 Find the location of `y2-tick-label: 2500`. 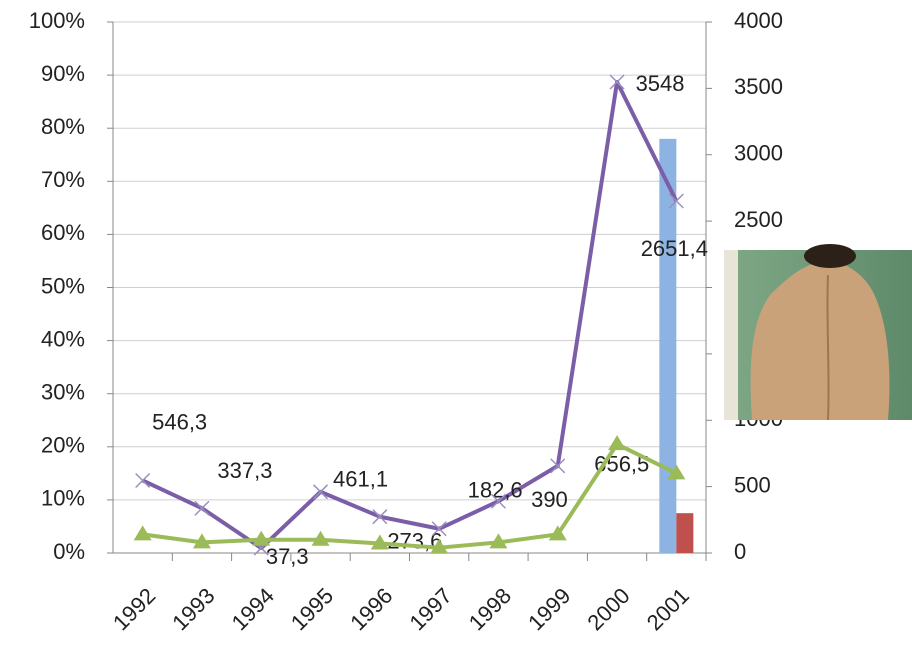

y2-tick-label: 2500 is located at coordinates (758, 219).